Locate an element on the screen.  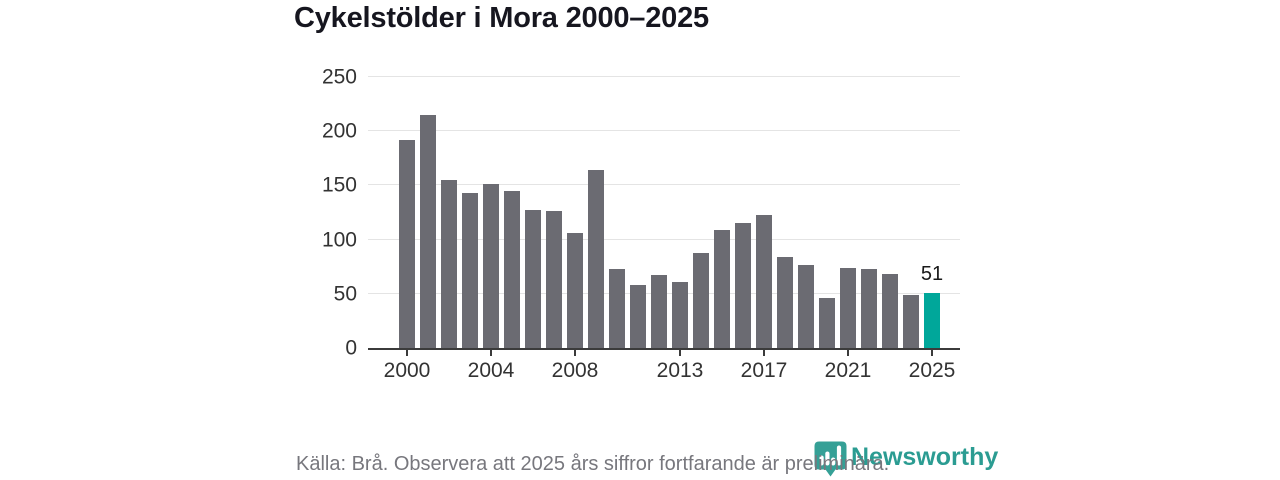
bar-2012 is located at coordinates (659, 311).